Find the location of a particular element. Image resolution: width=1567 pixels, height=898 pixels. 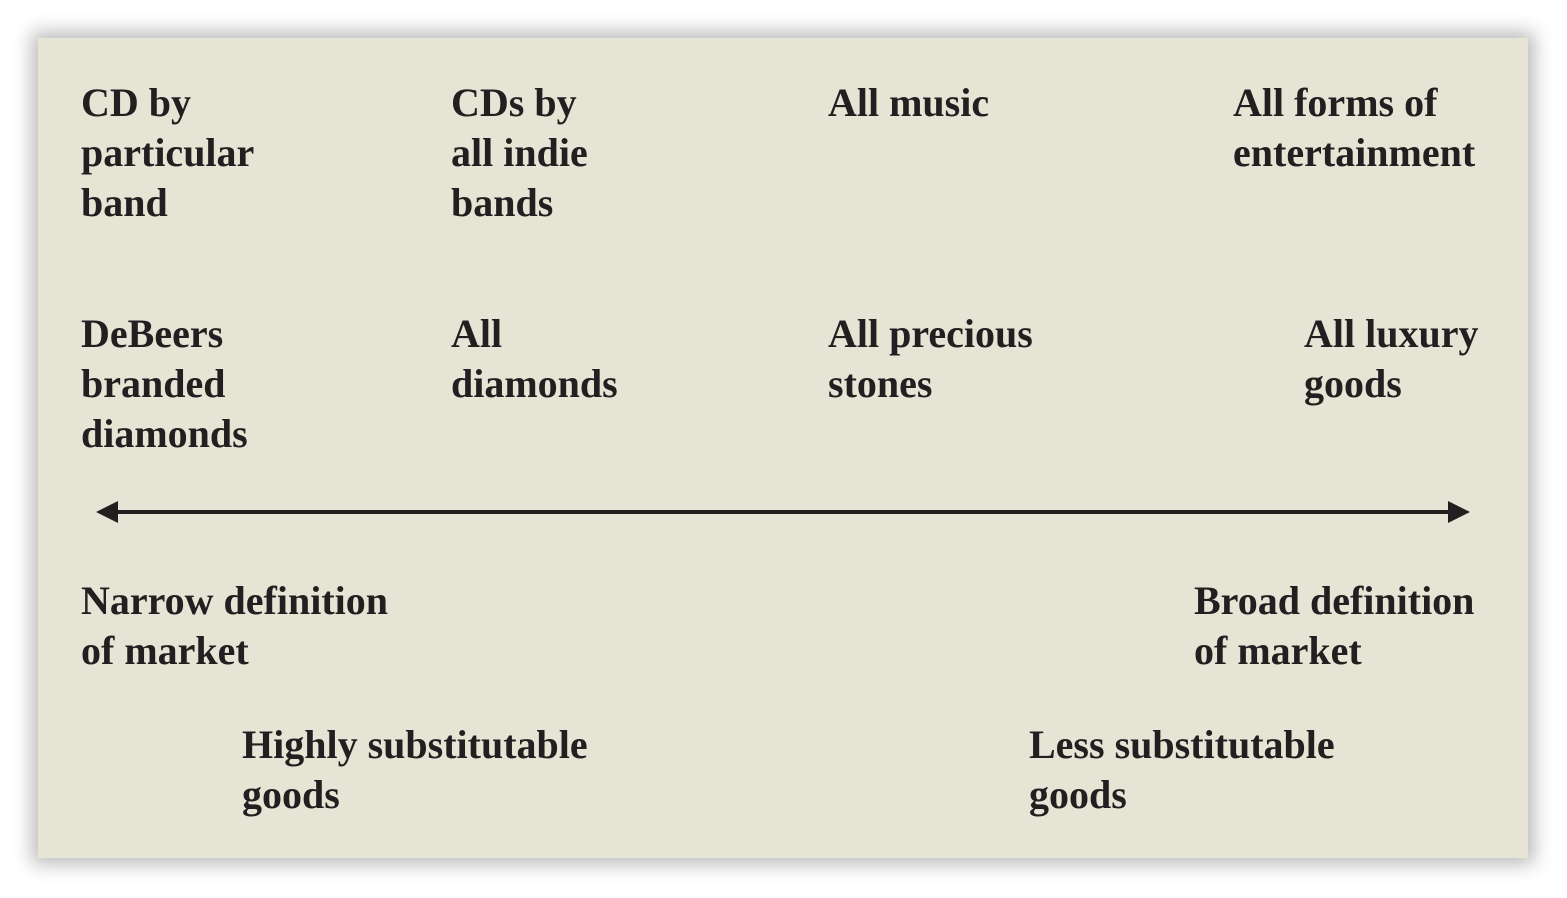

highly-substitutable-label: Highly substitutable goods is located at coordinates (415, 769).